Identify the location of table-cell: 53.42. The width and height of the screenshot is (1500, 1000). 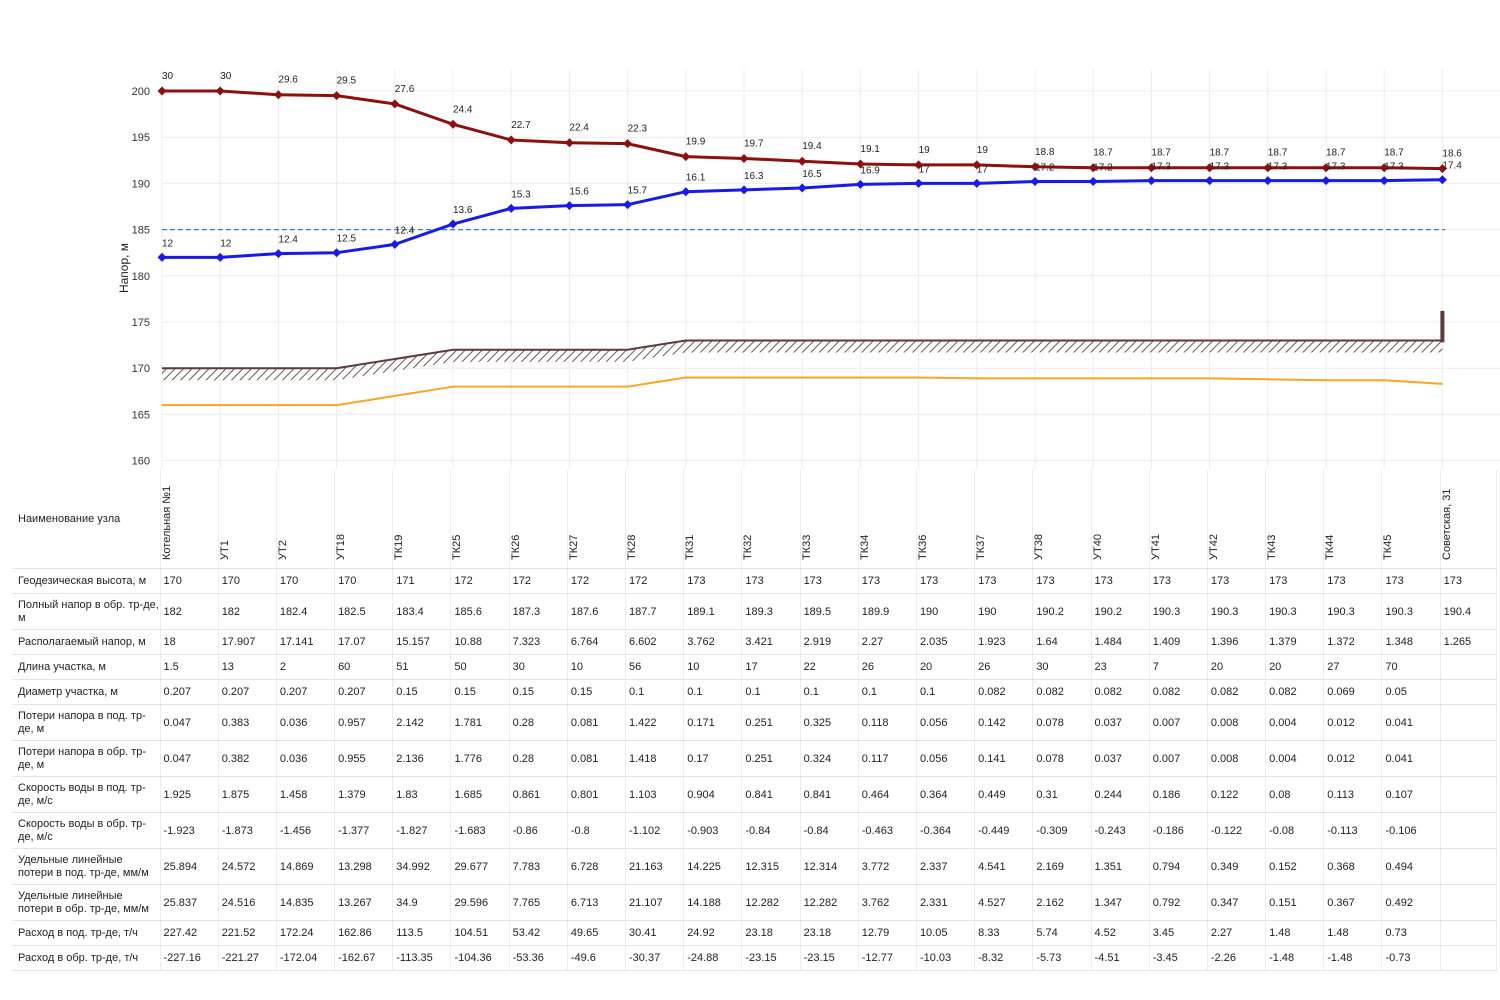
(538, 933).